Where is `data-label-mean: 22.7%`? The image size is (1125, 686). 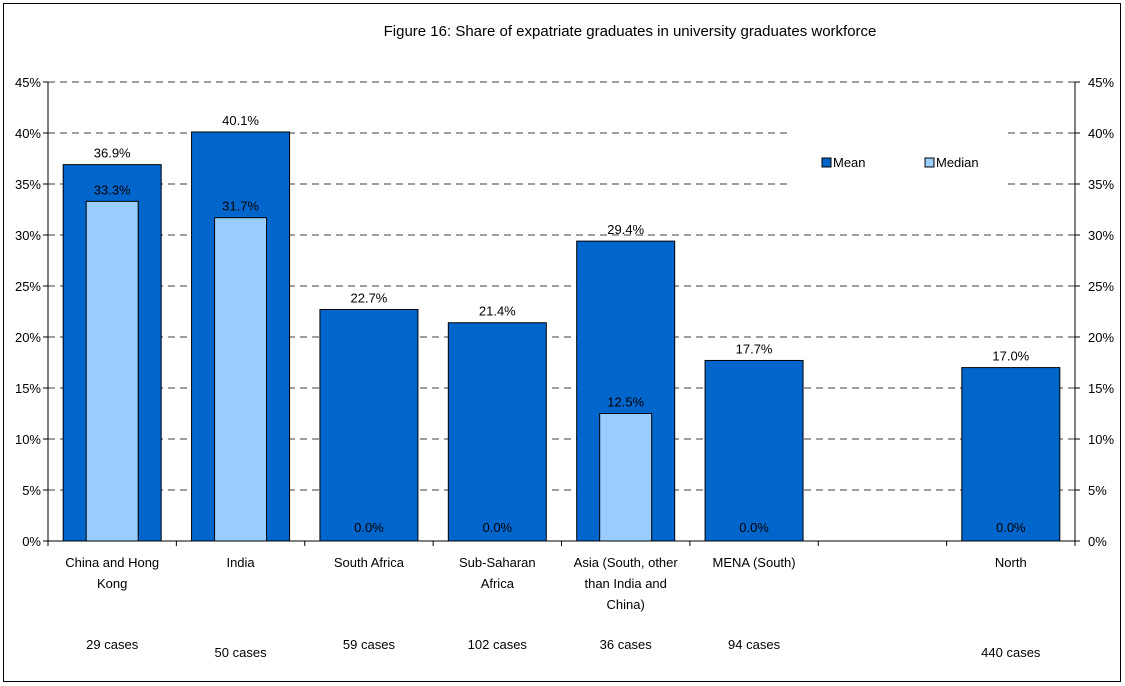 data-label-mean: 22.7% is located at coordinates (369, 297).